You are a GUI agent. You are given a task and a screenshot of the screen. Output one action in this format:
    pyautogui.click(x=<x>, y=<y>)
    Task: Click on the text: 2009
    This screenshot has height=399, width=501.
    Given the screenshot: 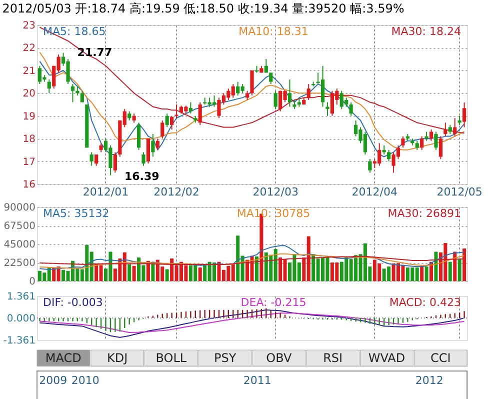 What is the action you would take?
    pyautogui.click(x=53, y=380)
    